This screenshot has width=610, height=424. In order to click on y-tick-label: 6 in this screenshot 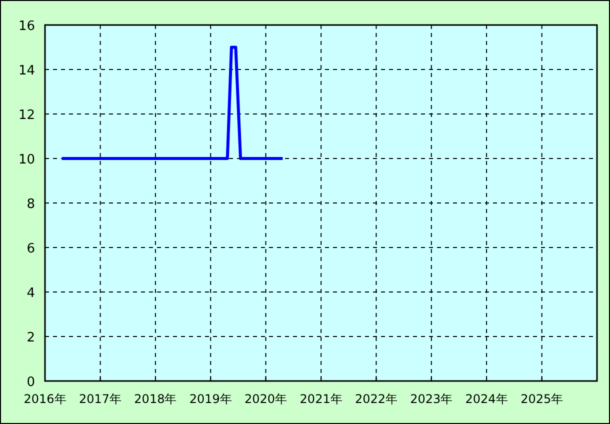, I will do `click(30, 249)`.